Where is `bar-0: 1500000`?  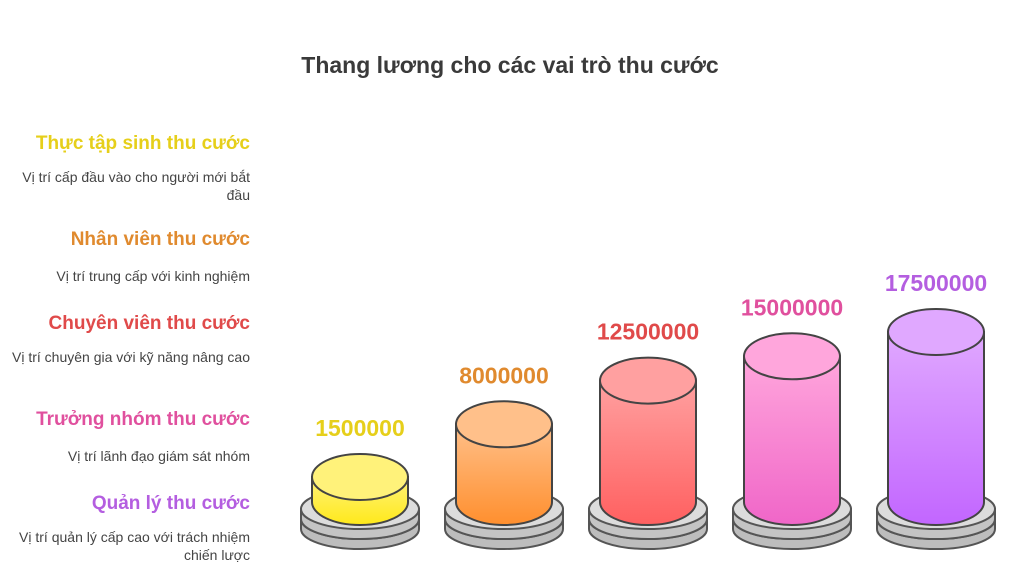 bar-0: 1500000 is located at coordinates (360, 482).